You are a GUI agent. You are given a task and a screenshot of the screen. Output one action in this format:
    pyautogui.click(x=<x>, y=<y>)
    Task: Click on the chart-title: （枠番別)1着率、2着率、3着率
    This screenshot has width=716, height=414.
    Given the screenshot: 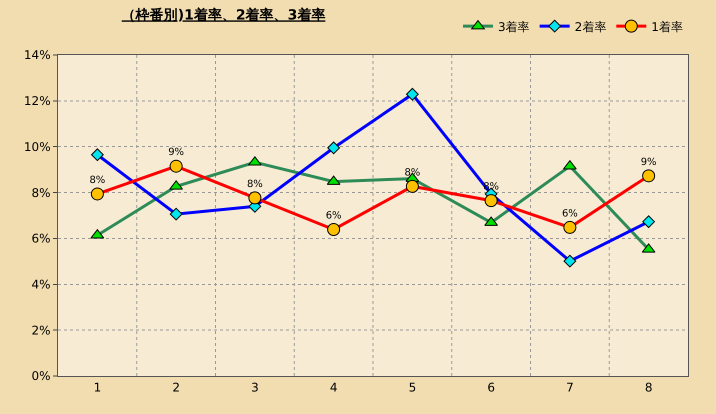 What is the action you would take?
    pyautogui.click(x=224, y=15)
    